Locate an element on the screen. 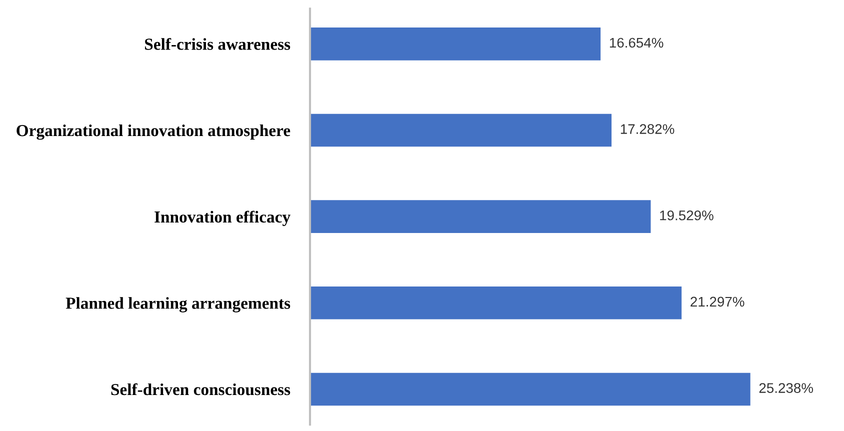  data-label: 21.297% is located at coordinates (717, 301).